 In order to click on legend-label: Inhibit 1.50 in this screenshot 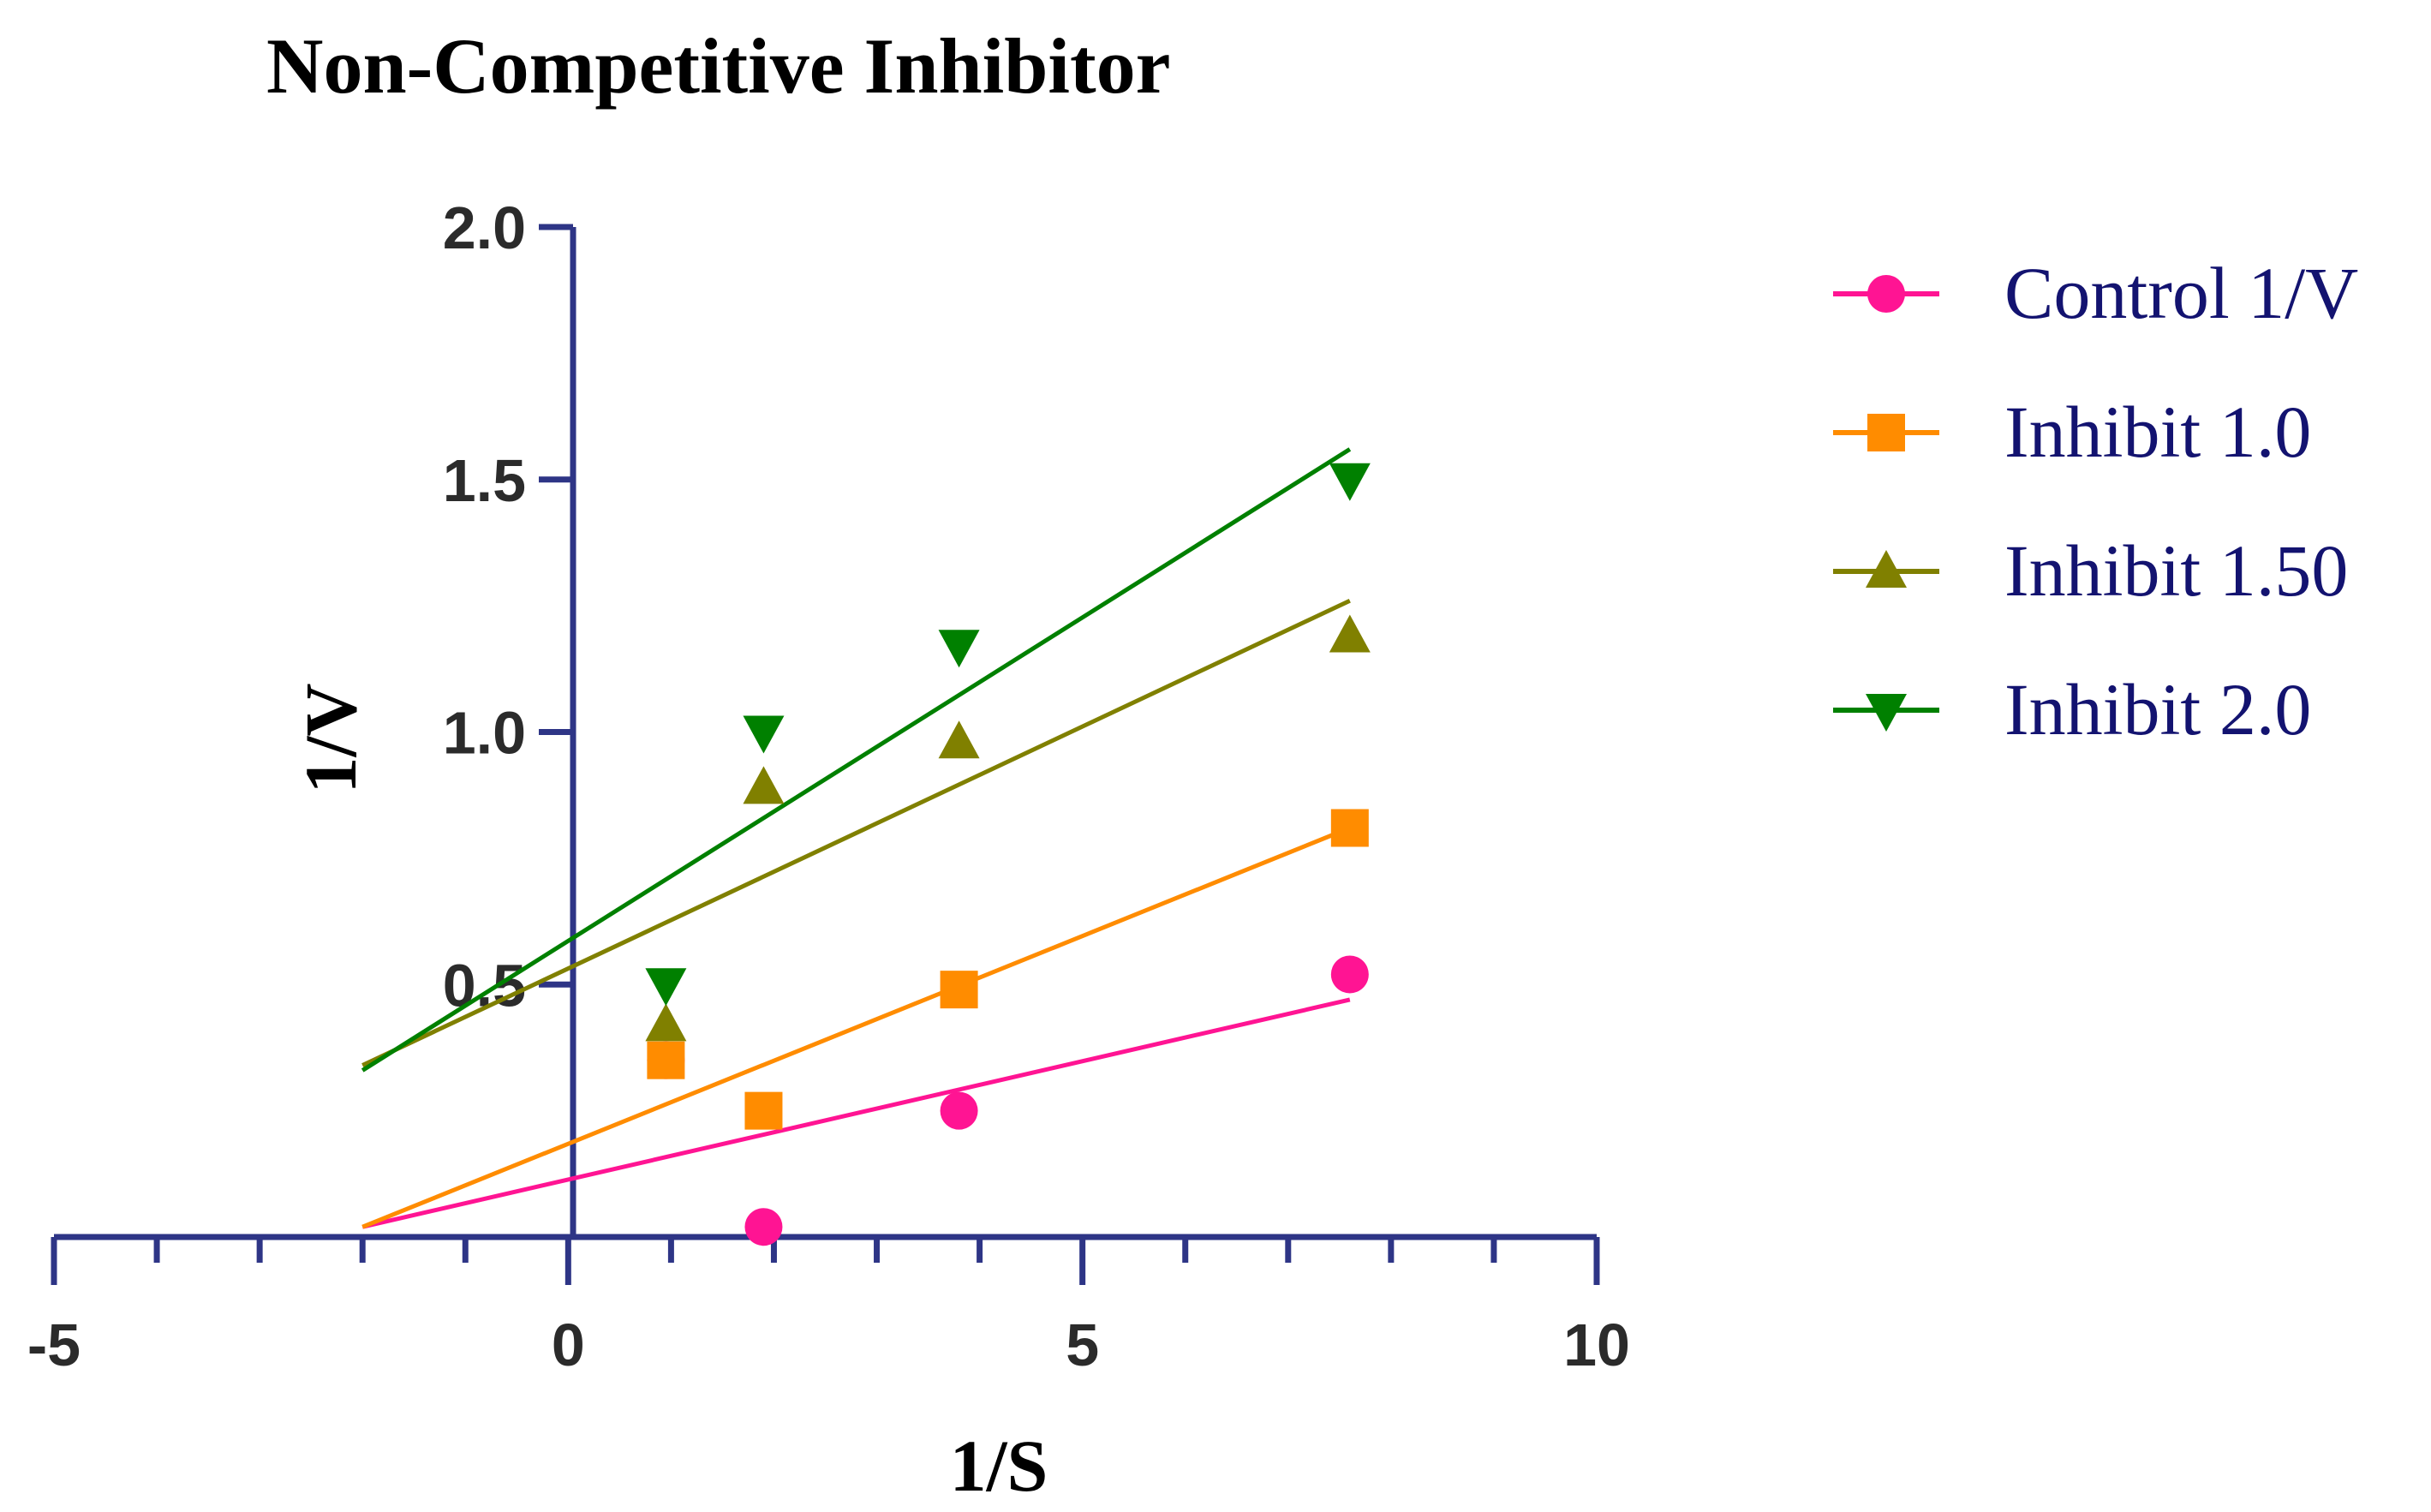, I will do `click(2176, 570)`.